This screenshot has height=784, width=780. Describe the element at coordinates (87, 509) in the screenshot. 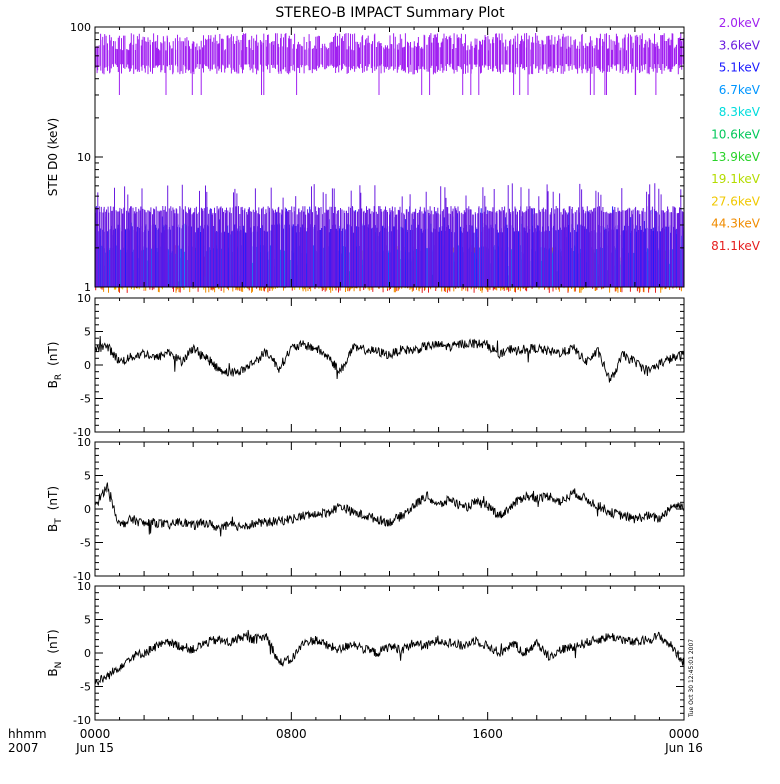

I see `bt-tick-label: 0` at that location.